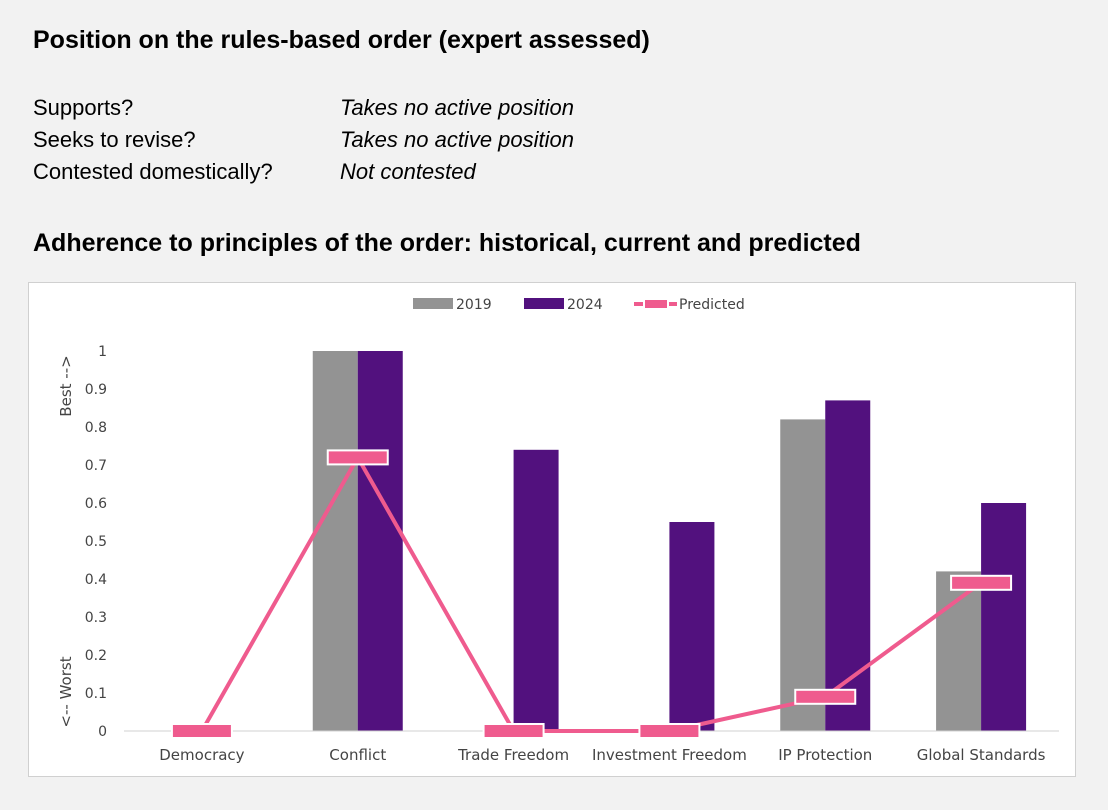 Image resolution: width=1108 pixels, height=810 pixels. Describe the element at coordinates (96, 656) in the screenshot. I see `y-tick-label: 0.2` at that location.